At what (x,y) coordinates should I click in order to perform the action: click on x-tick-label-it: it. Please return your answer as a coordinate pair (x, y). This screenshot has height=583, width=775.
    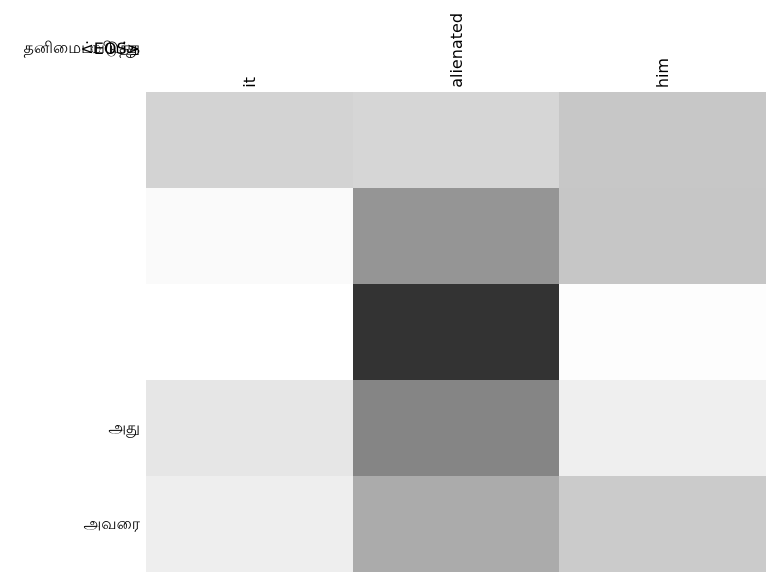
    Looking at the image, I should click on (249, 44).